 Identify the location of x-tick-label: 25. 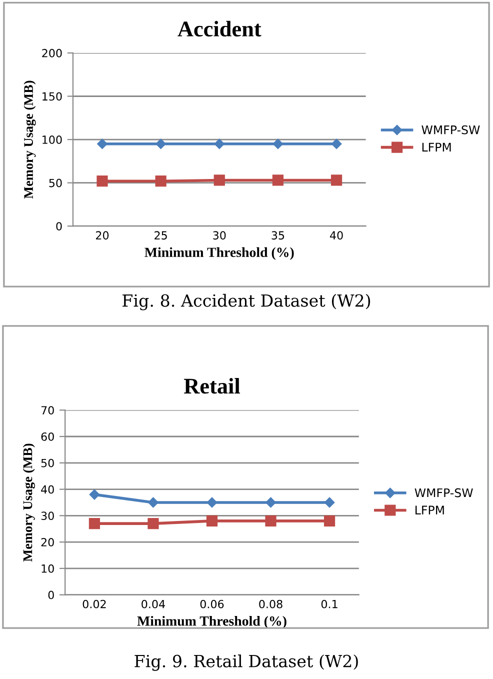
(160, 235).